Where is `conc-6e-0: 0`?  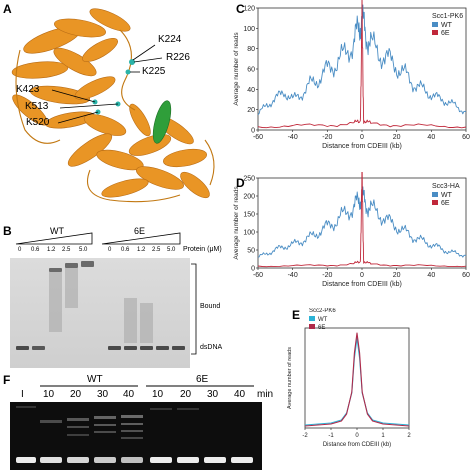 conc-6e-0: 0 is located at coordinates (110, 250).